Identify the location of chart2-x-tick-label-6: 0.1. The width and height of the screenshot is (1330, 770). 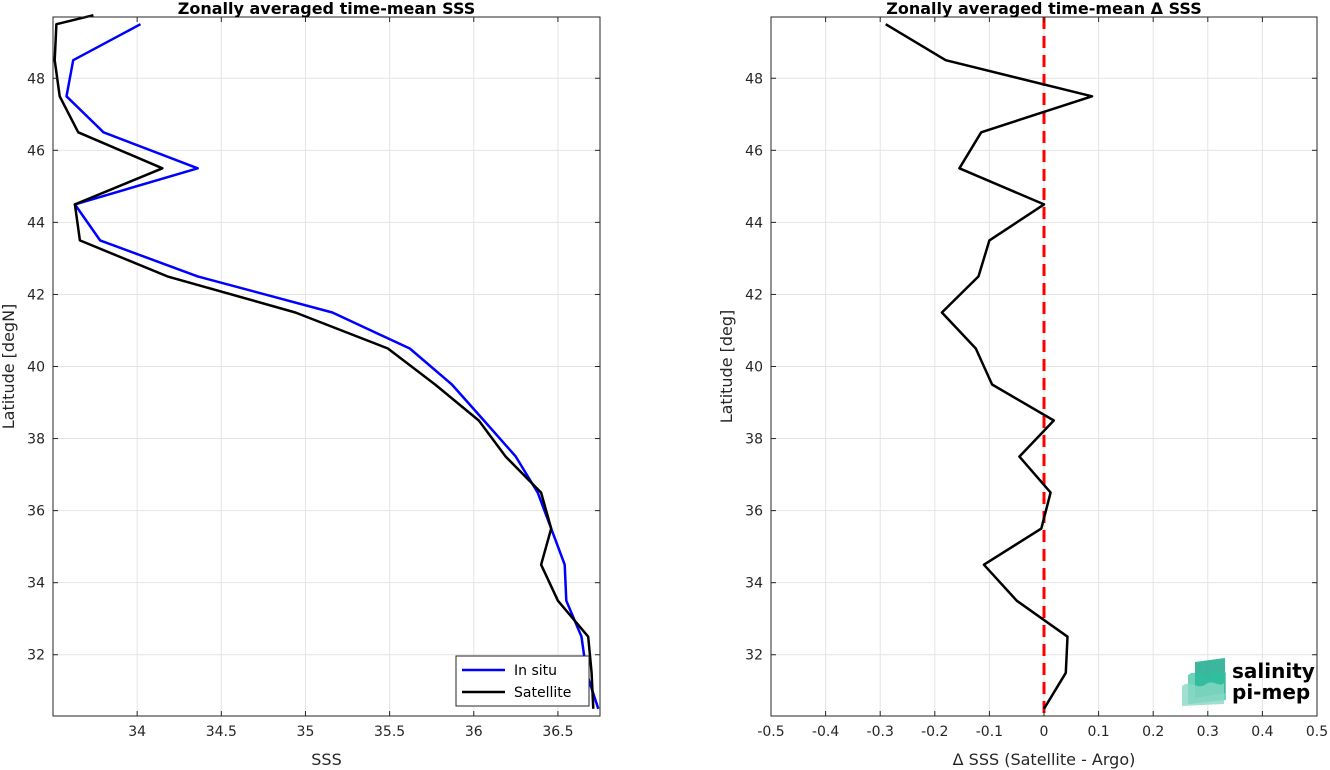
(1098, 732).